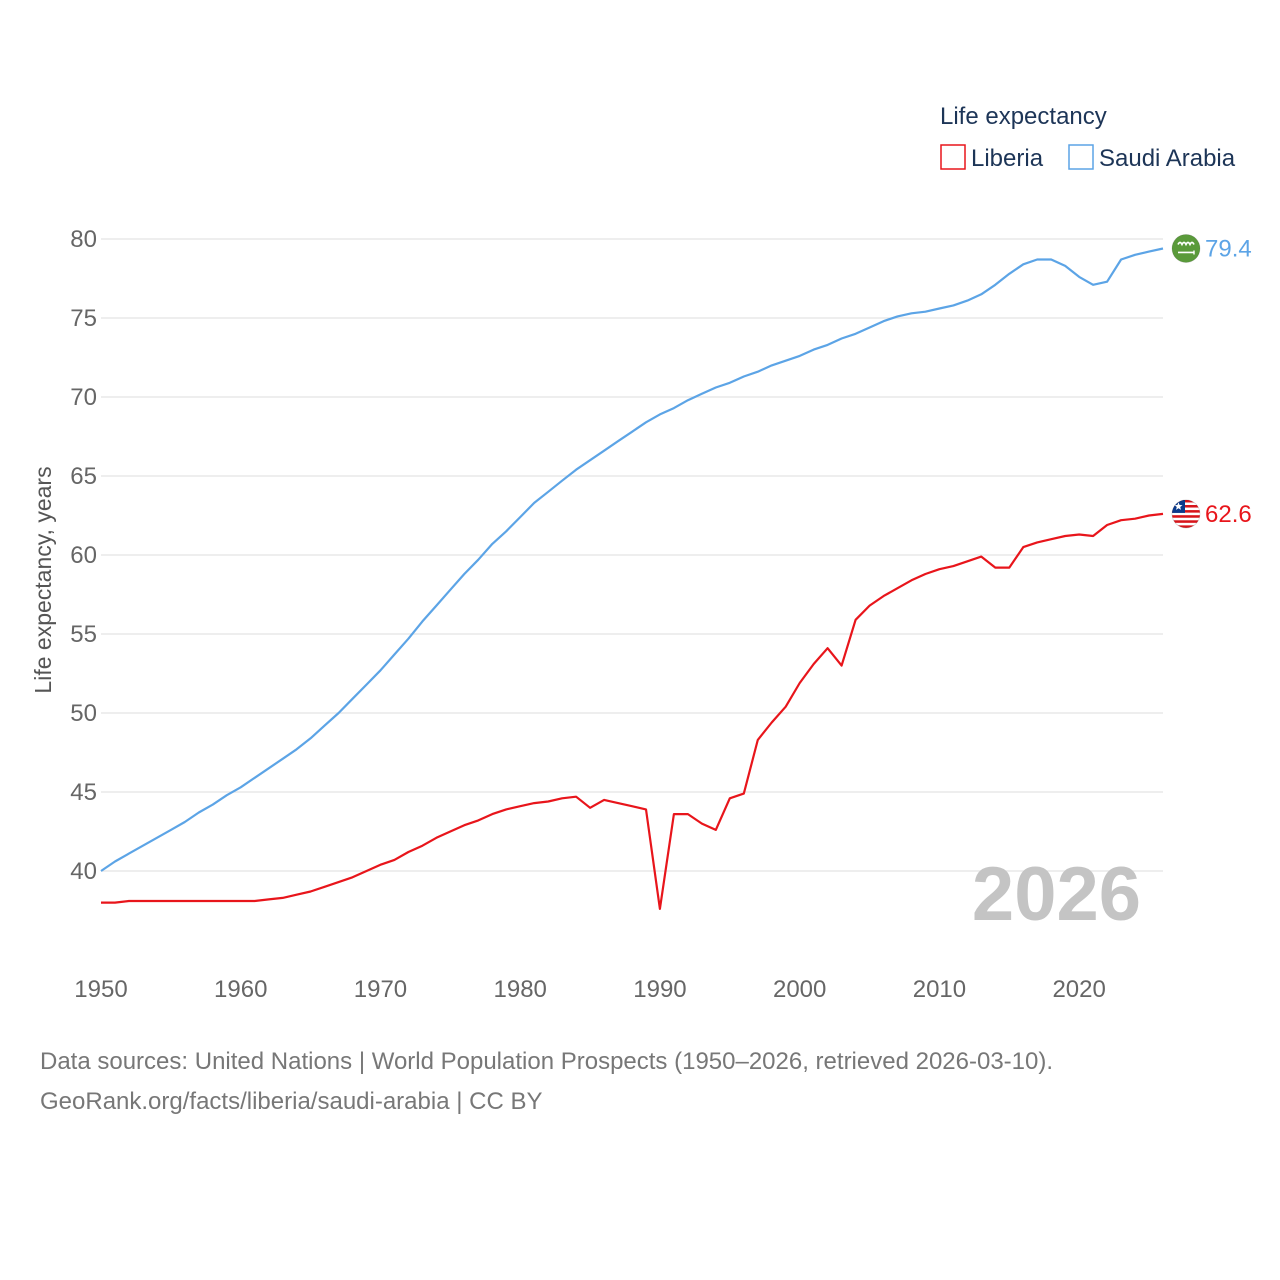  What do you see at coordinates (659, 989) in the screenshot?
I see `x-tick-label: 1990` at bounding box center [659, 989].